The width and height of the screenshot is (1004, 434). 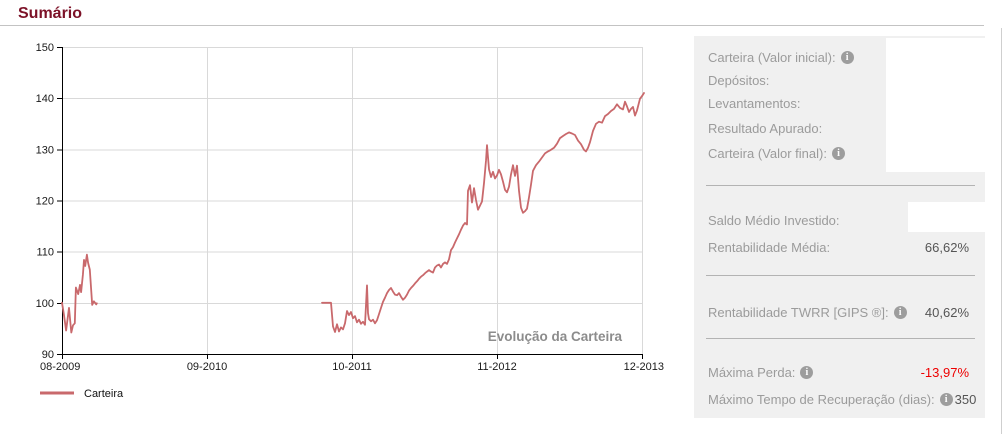 What do you see at coordinates (765, 128) in the screenshot?
I see `panel-label-resultado-apurado: Resultado Apurado:` at bounding box center [765, 128].